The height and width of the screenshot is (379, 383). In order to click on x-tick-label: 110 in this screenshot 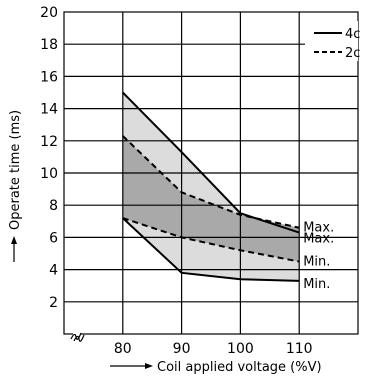, I will do `click(299, 349)`.